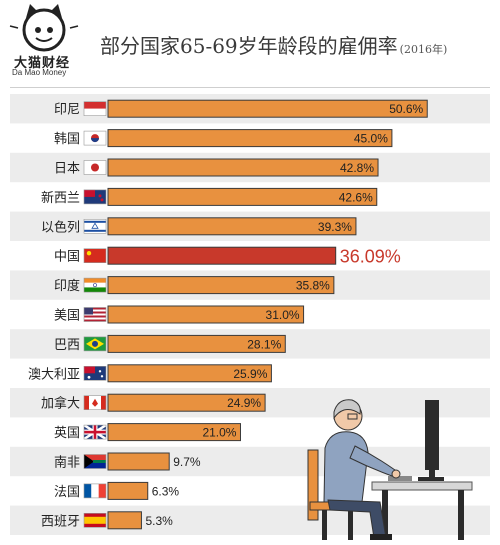  I want to click on flag-spain-icon, so click(95, 520).